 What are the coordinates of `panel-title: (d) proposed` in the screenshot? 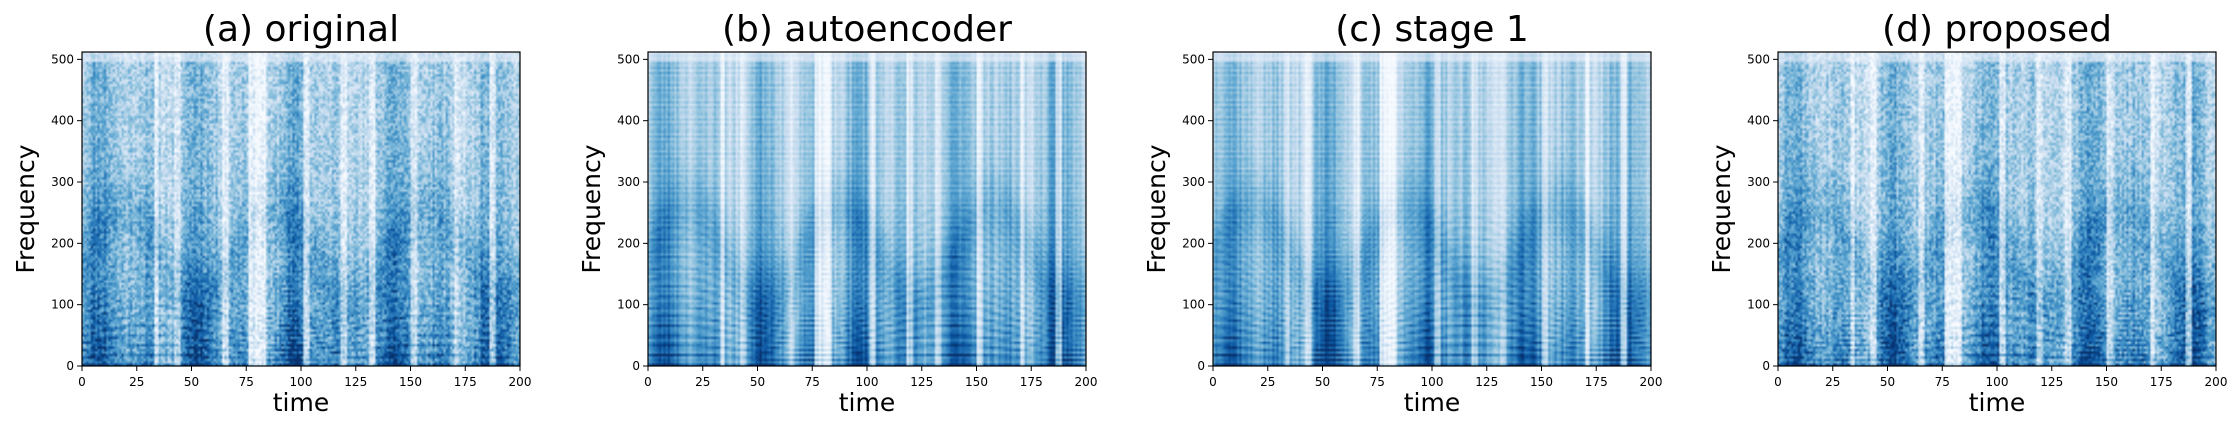 It's located at (1997, 29).